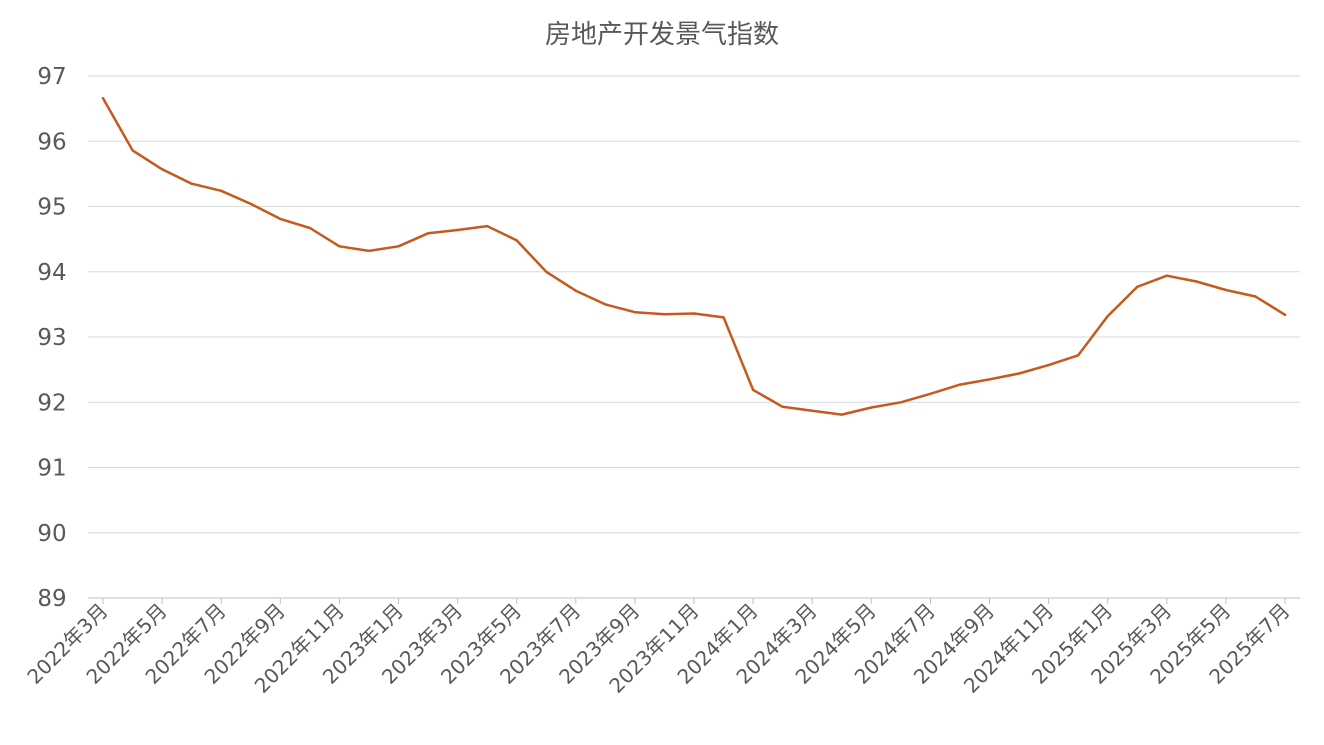  I want to click on y-axis-ticks: 89 90 91 92 93 94 95 96 97, so click(51, 338).